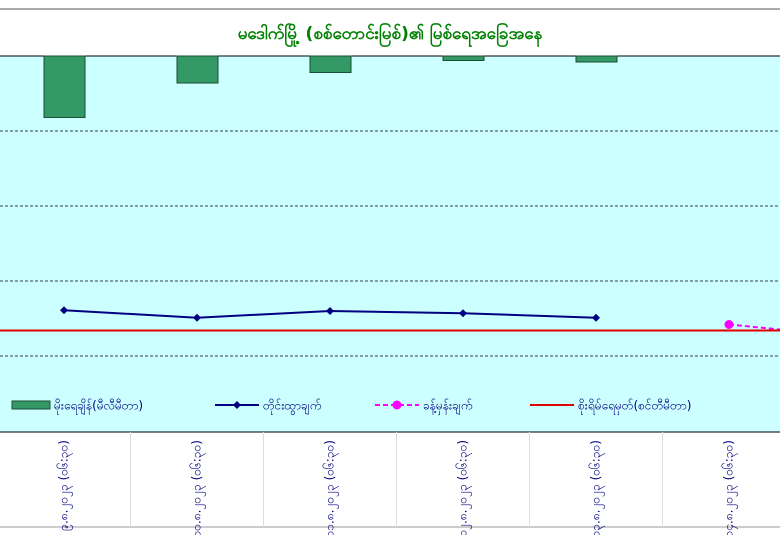 The width and height of the screenshot is (780, 535). Describe the element at coordinates (464, 487) in the screenshot. I see `x-tick-label: ၁၂.၈.၂၀၂၃ (၀၆:၃၀)` at that location.